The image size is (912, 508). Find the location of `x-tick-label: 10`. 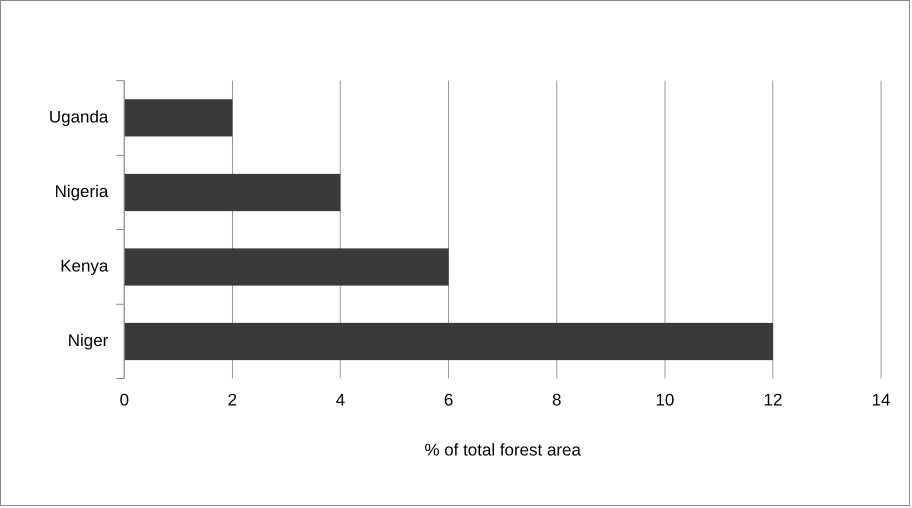

x-tick-label: 10 is located at coordinates (664, 400).